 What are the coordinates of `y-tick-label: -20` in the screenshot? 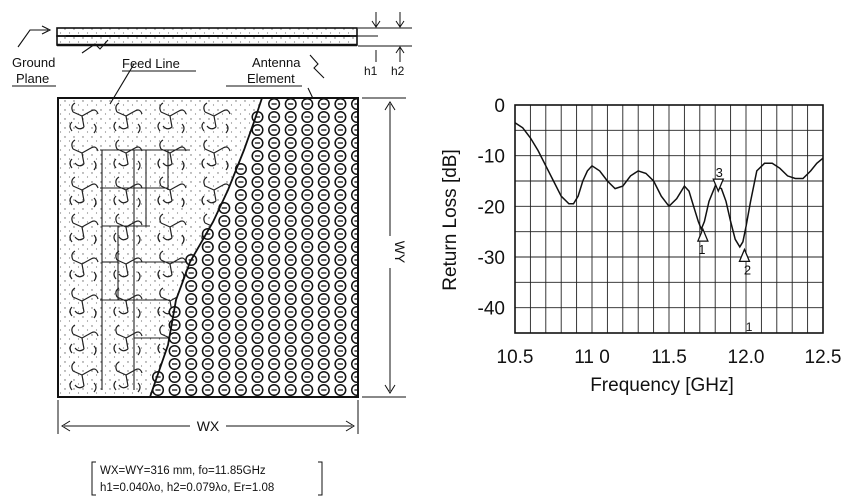 It's located at (491, 207).